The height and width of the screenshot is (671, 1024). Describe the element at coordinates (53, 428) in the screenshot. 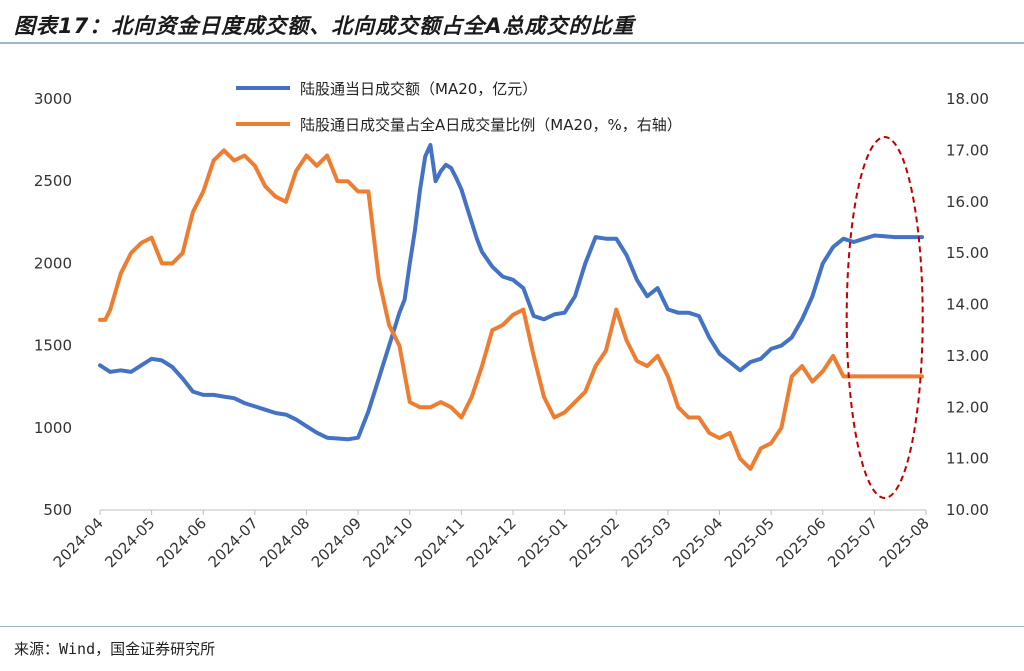

I see `y-left-tick-label: 1000` at that location.